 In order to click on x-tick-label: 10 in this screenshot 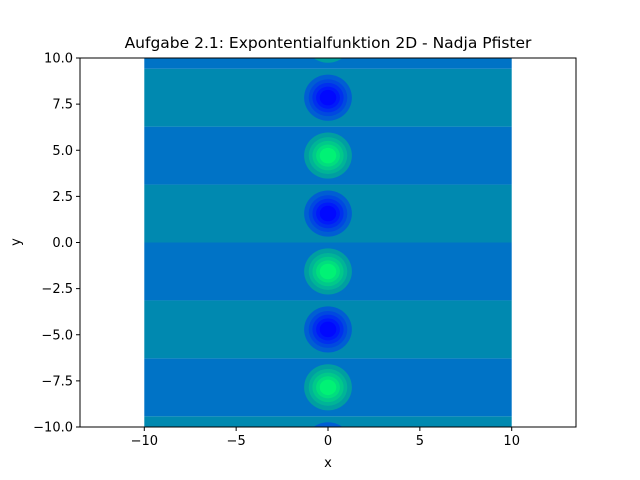, I will do `click(511, 441)`.